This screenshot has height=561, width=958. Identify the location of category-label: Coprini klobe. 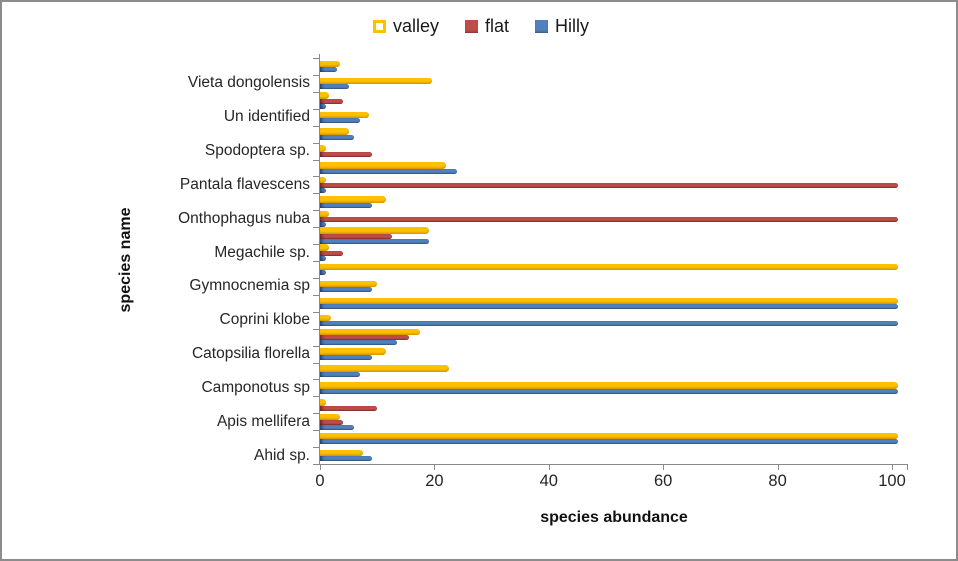
(264, 320).